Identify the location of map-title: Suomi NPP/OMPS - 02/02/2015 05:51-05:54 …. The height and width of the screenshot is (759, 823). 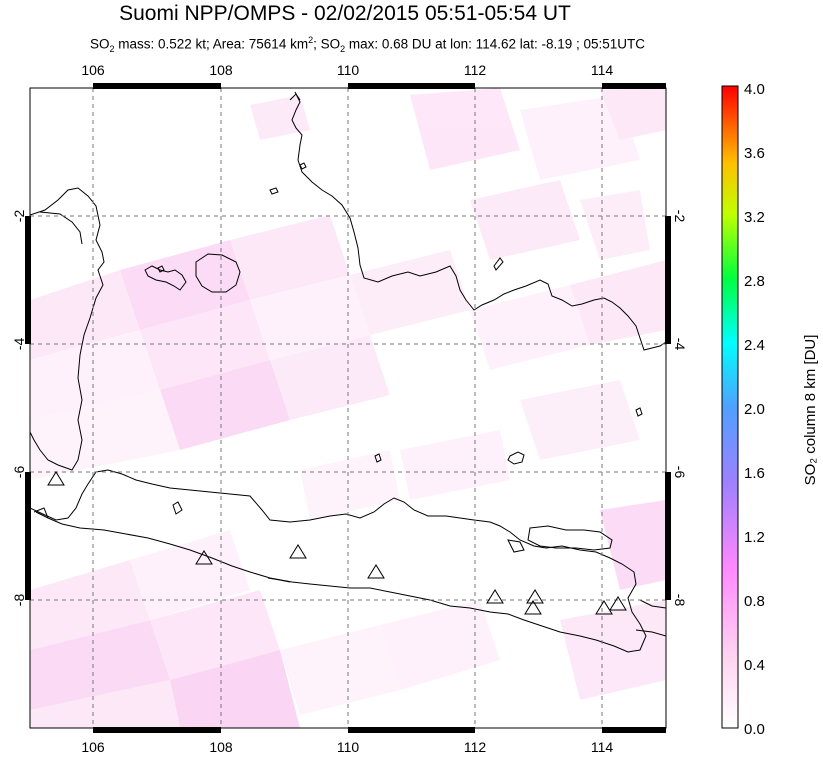
(345, 13).